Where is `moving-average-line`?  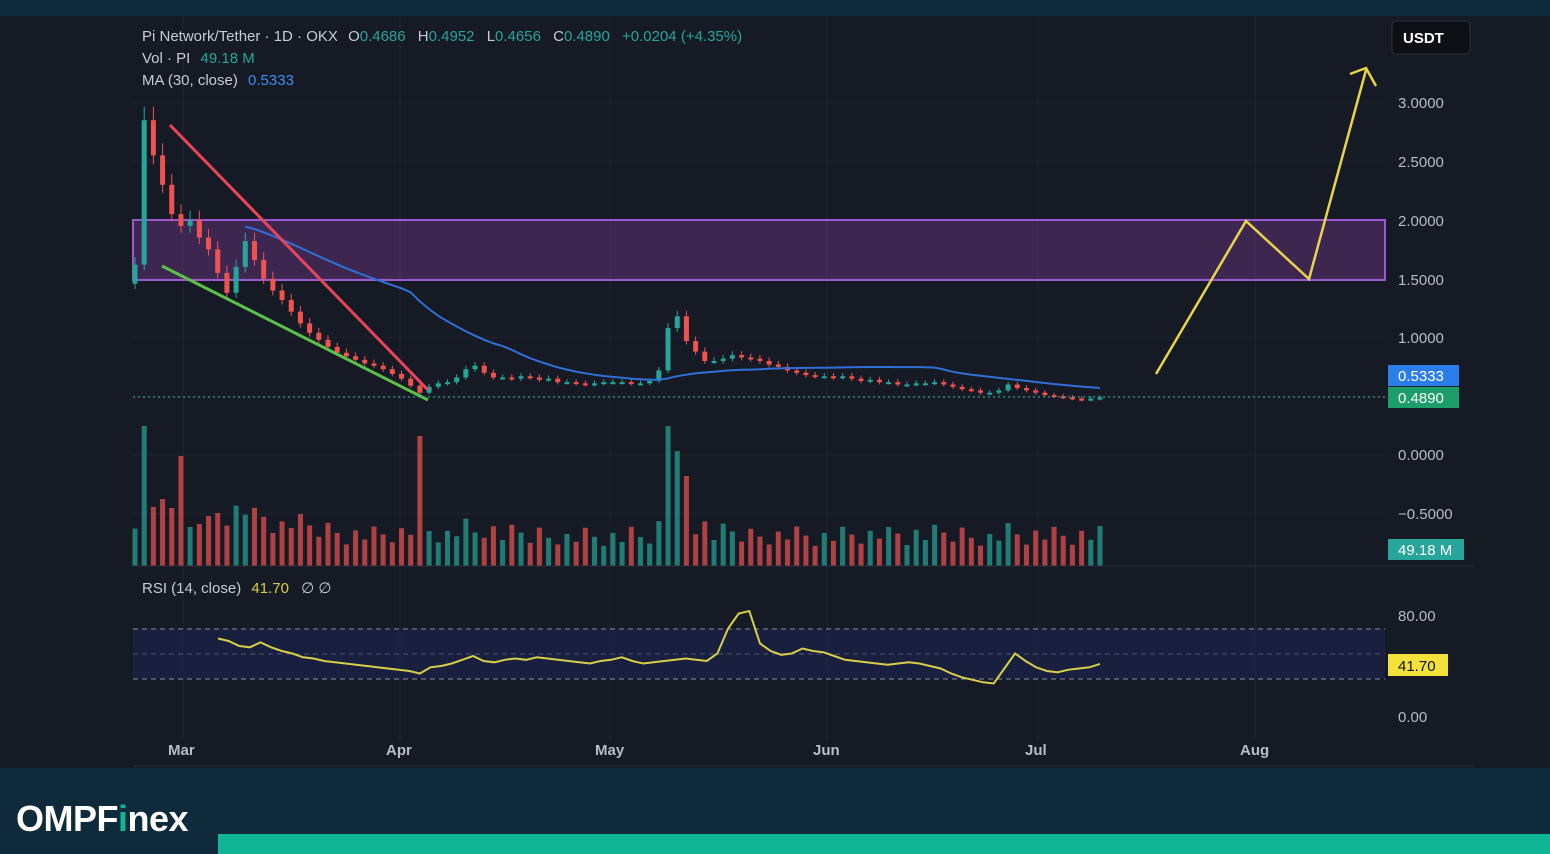
moving-average-line is located at coordinates (673, 307).